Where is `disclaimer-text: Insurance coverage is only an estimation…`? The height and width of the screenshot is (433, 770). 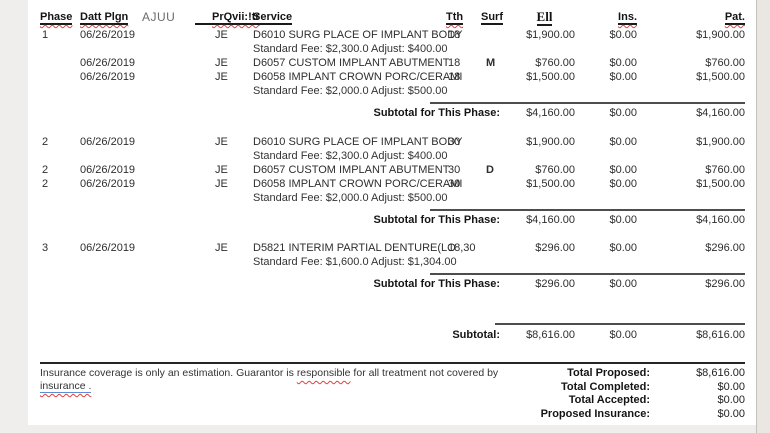 disclaimer-text: Insurance coverage is only an estimation… is located at coordinates (168, 373).